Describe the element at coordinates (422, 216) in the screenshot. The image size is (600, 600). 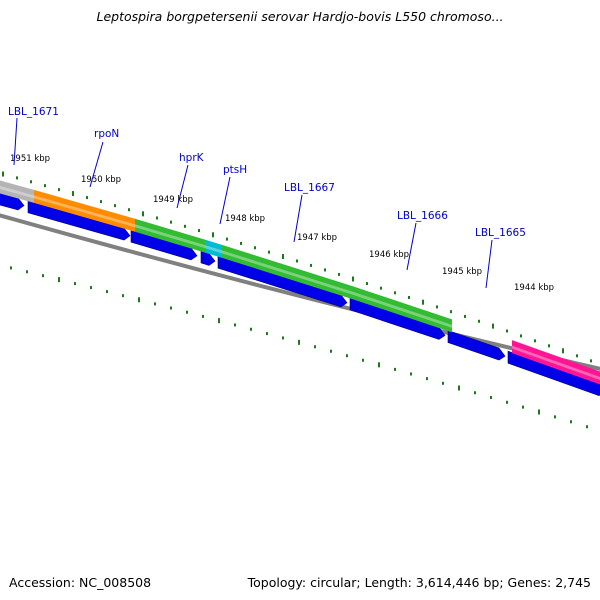
I see `gene-label-lbl-1666: LBL_1666` at that location.